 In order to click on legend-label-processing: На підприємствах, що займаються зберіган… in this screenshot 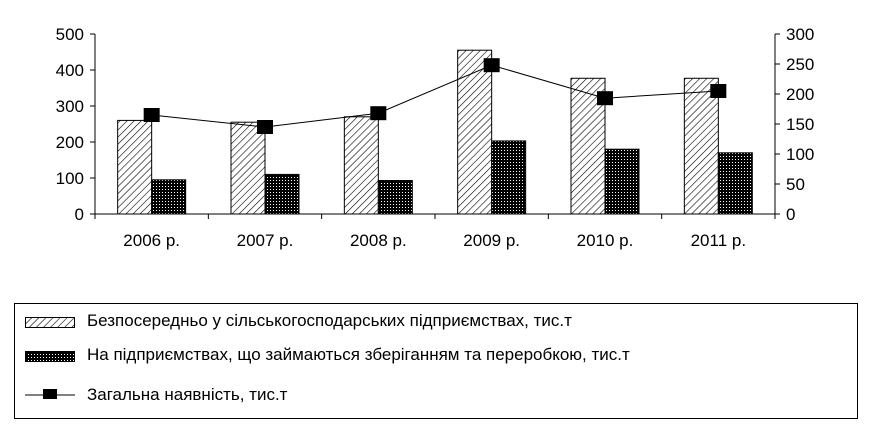, I will do `click(358, 354)`.